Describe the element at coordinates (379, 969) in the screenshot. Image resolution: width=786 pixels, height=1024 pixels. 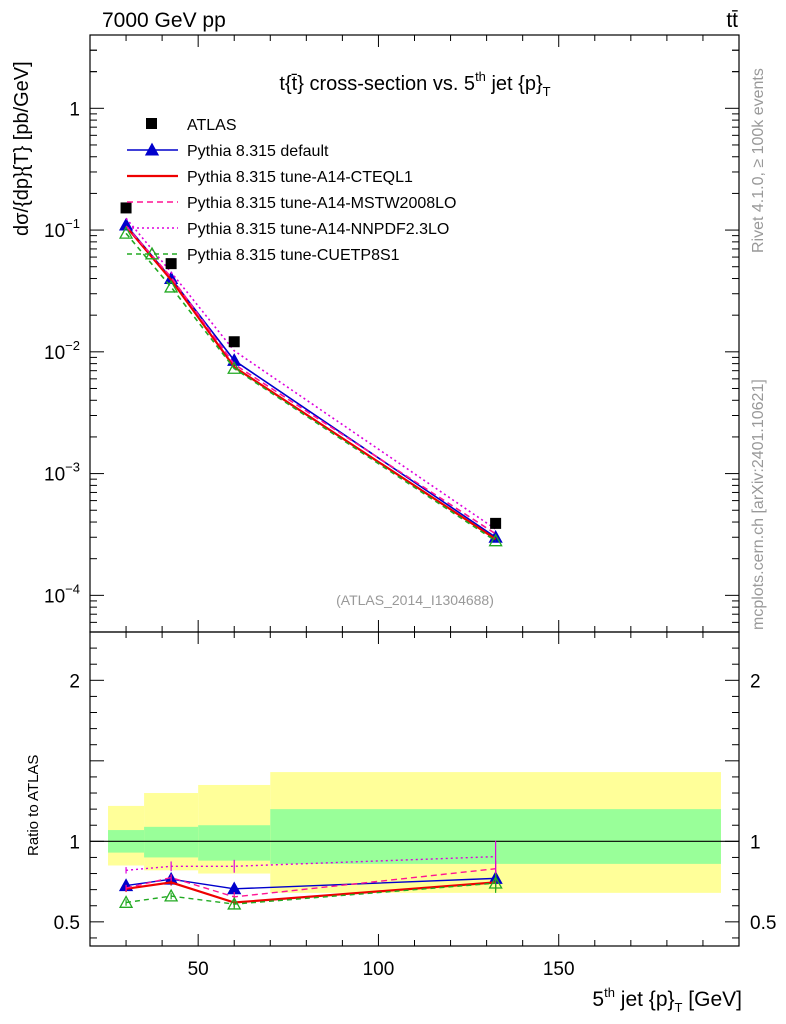
I see `x-tick-label: 100` at that location.